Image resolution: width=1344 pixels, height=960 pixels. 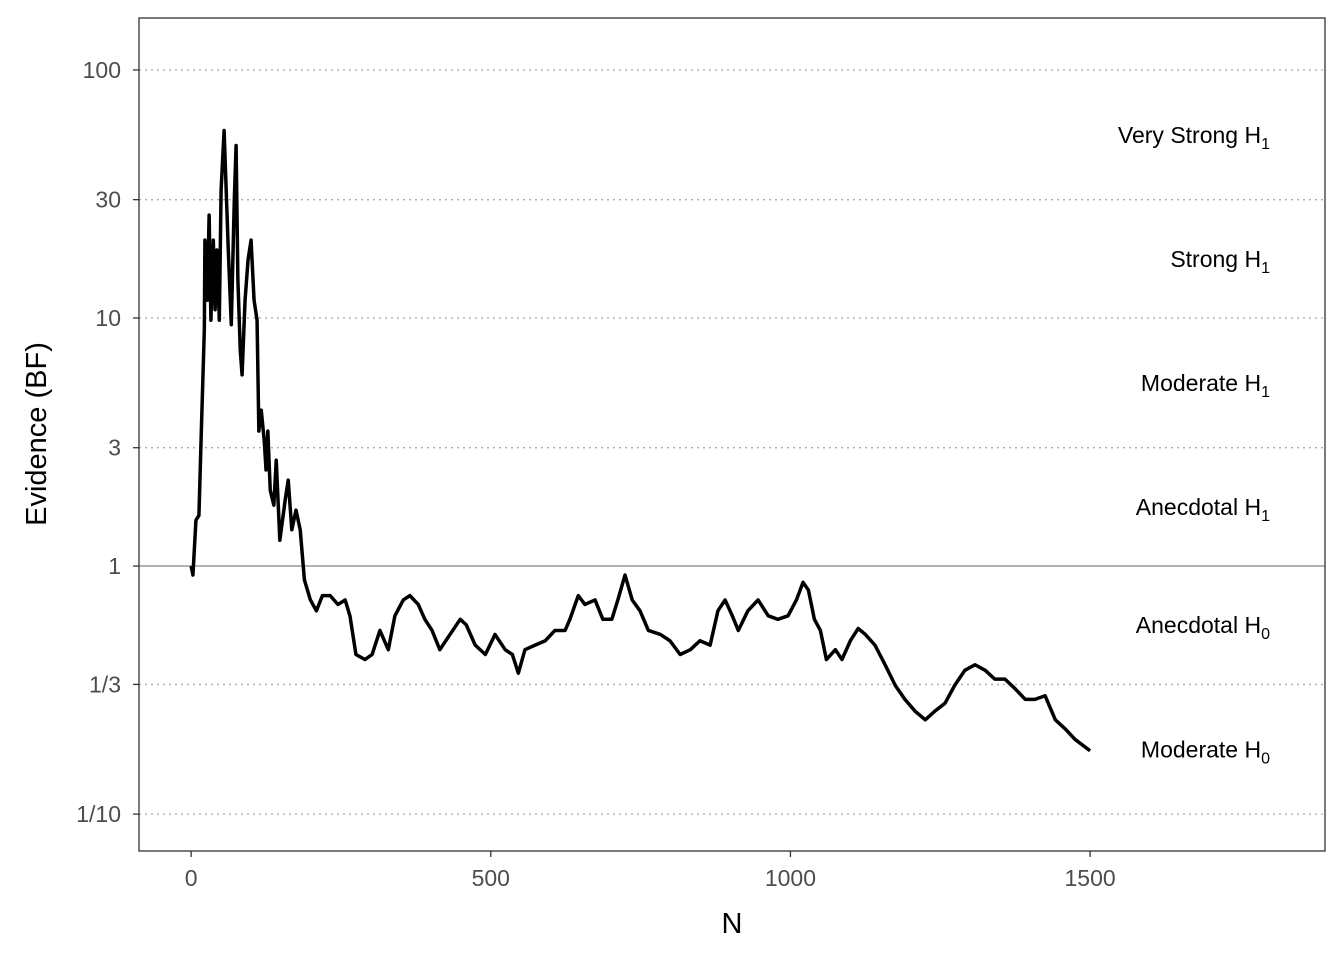 I want to click on y-tick-label: 100, so click(x=102, y=70).